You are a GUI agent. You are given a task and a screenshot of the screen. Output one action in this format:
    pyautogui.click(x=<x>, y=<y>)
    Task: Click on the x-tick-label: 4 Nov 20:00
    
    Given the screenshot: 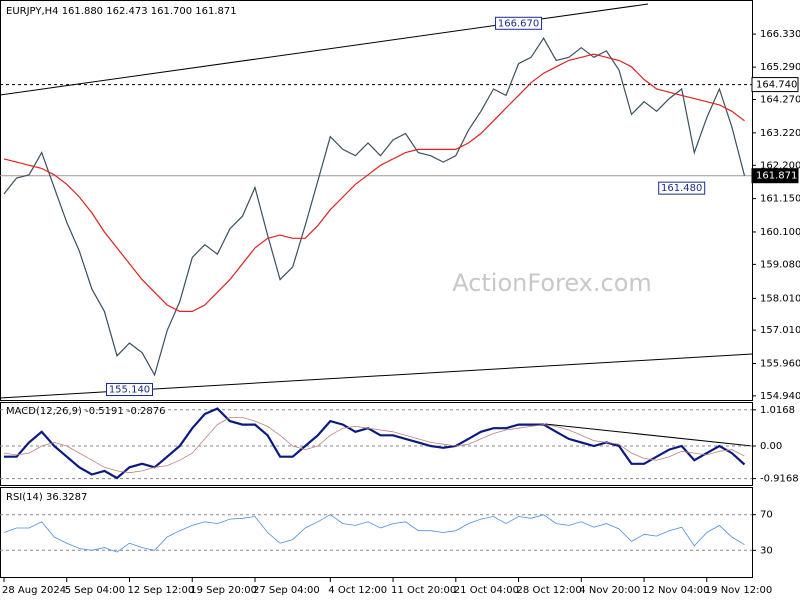 What is the action you would take?
    pyautogui.click(x=609, y=590)
    